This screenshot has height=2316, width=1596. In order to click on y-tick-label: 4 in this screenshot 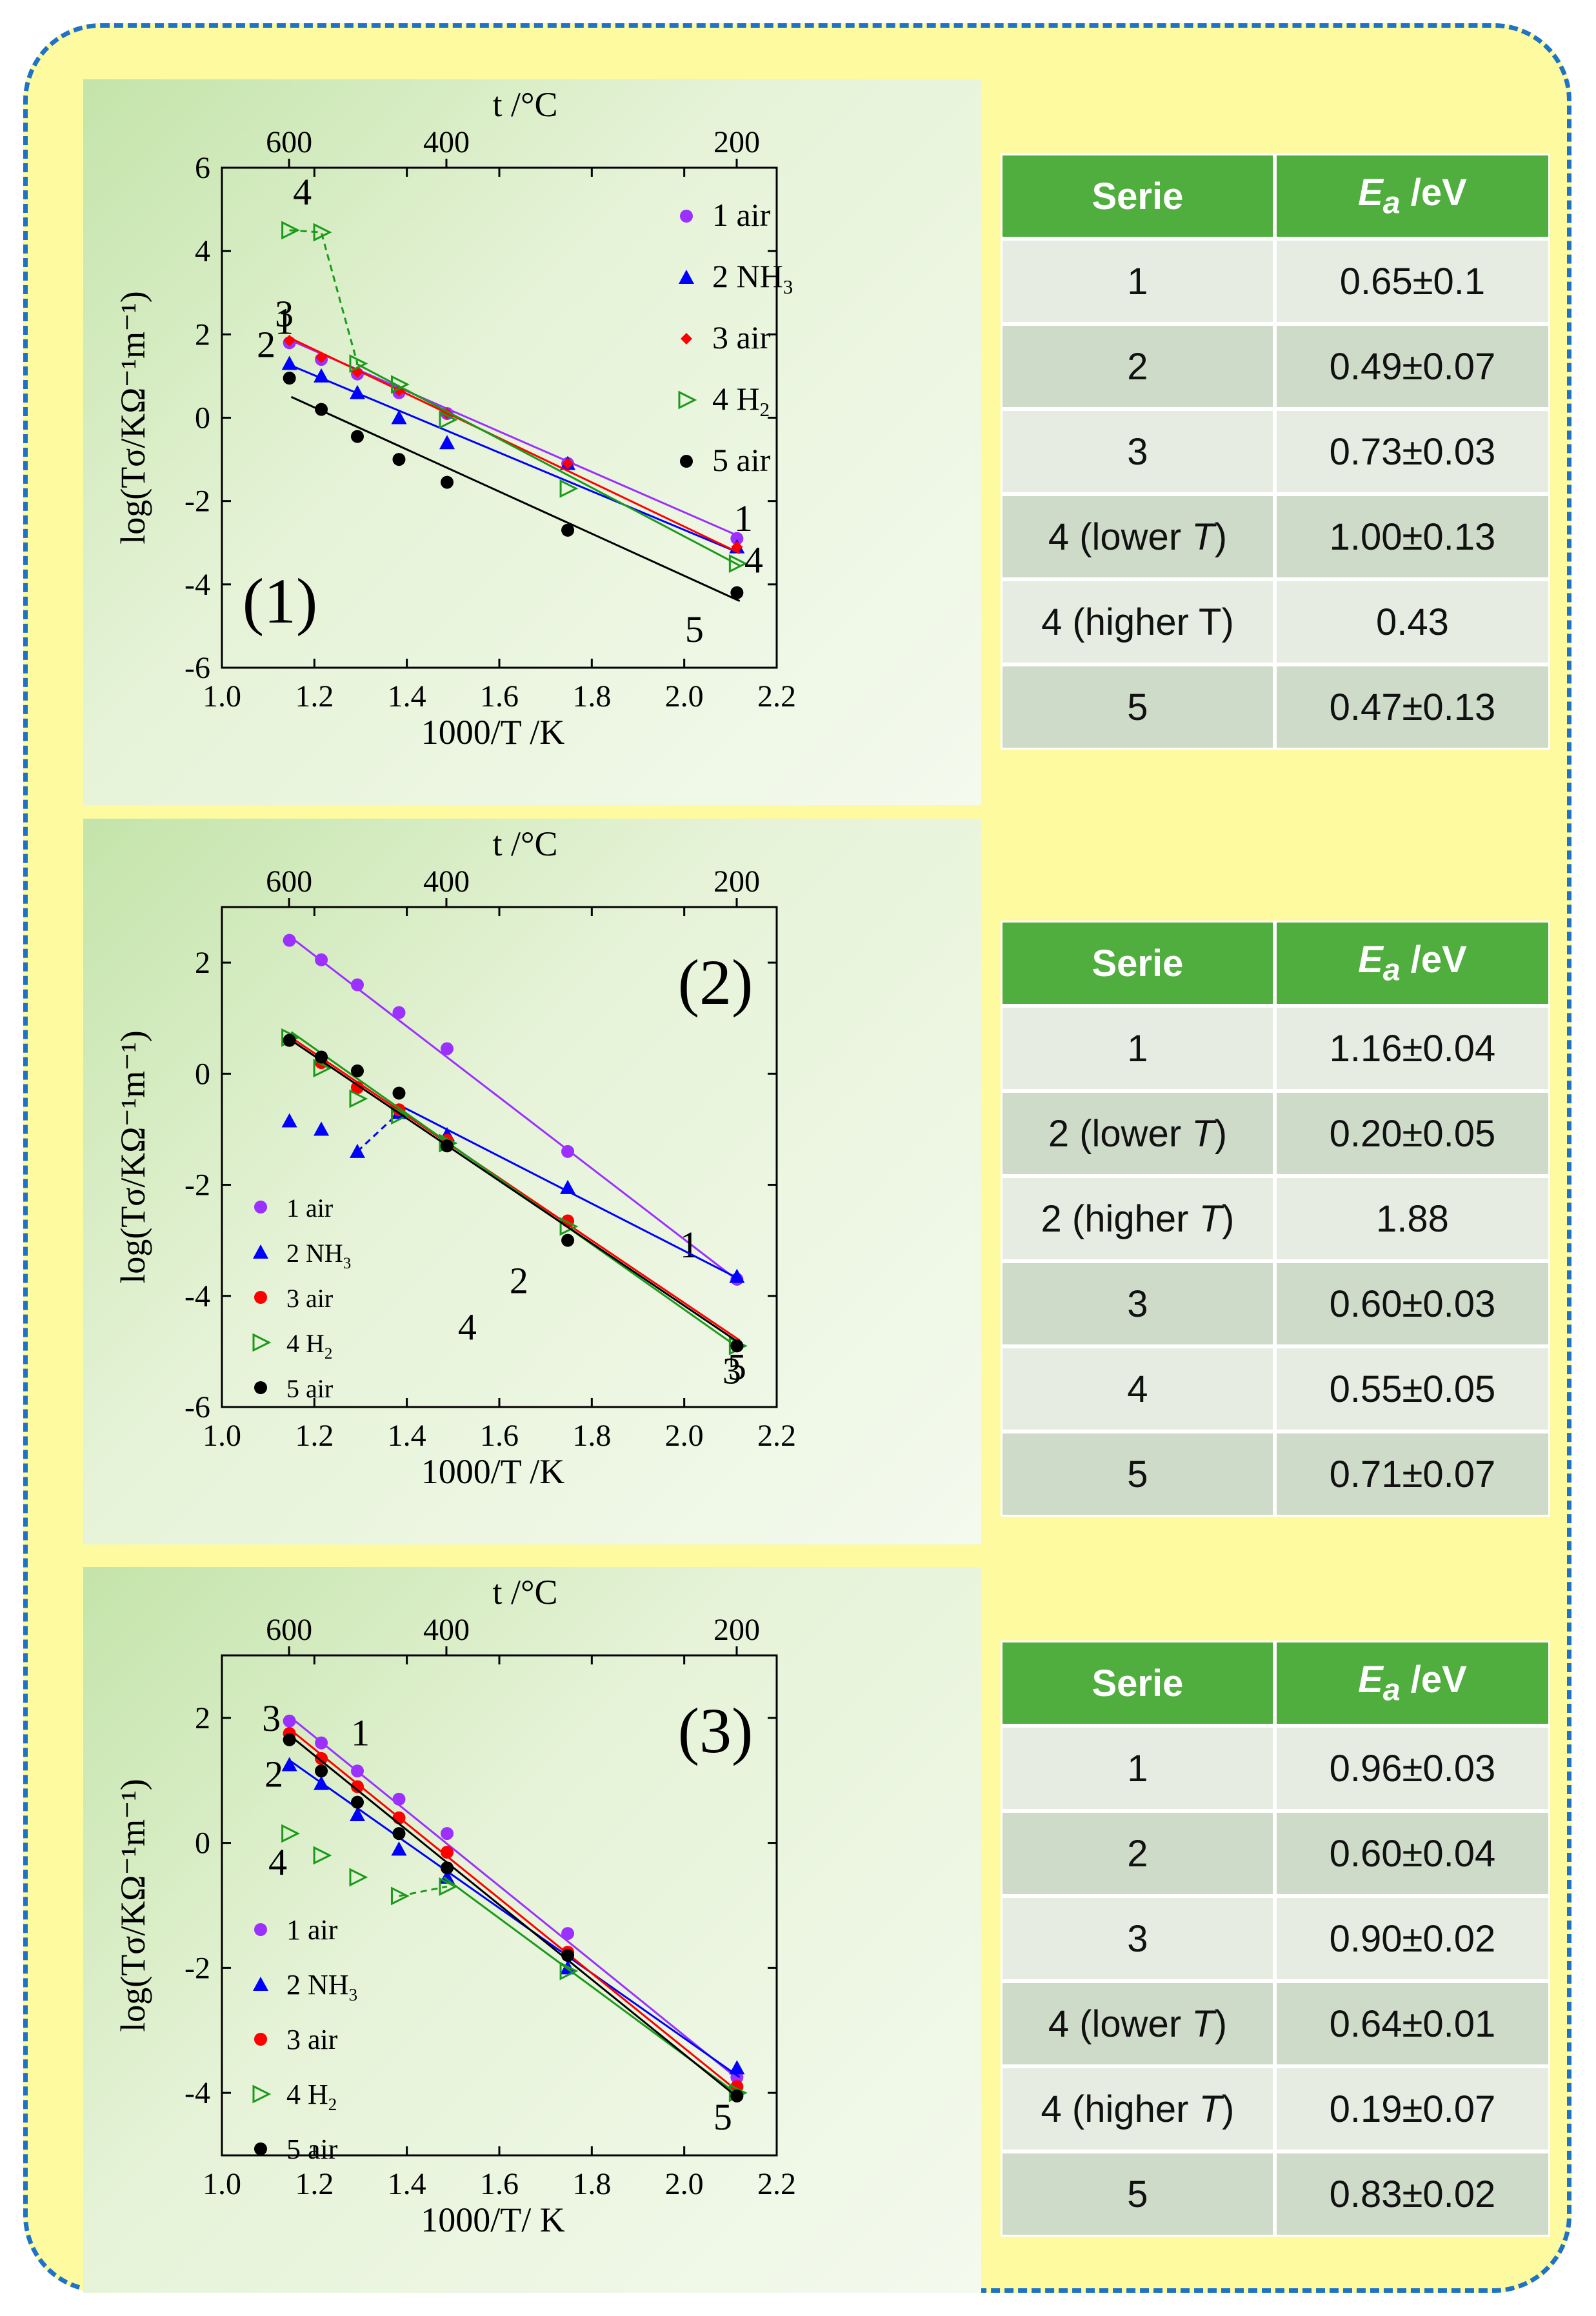, I will do `click(202, 251)`.